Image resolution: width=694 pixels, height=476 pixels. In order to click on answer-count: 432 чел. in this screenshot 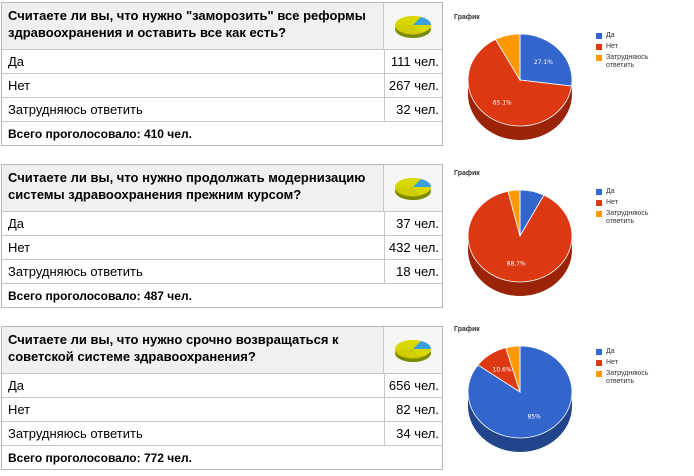, I will do `click(413, 247)`.